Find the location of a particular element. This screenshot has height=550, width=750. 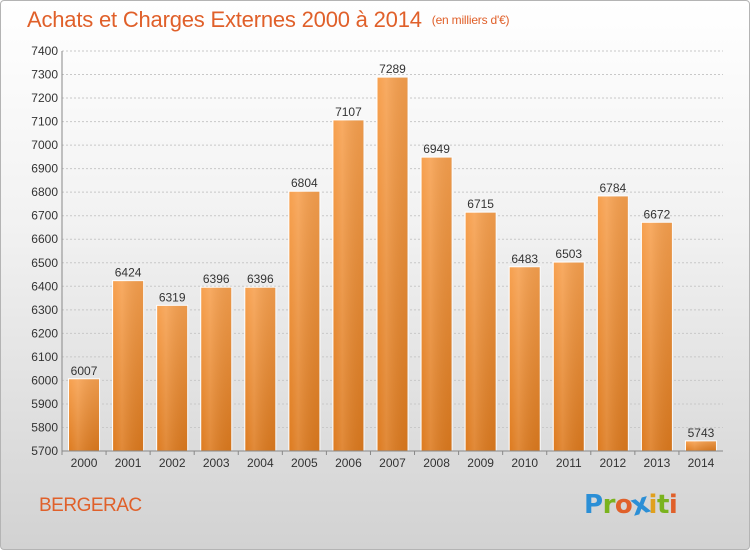

y-tick-label: 5800 is located at coordinates (44, 427).